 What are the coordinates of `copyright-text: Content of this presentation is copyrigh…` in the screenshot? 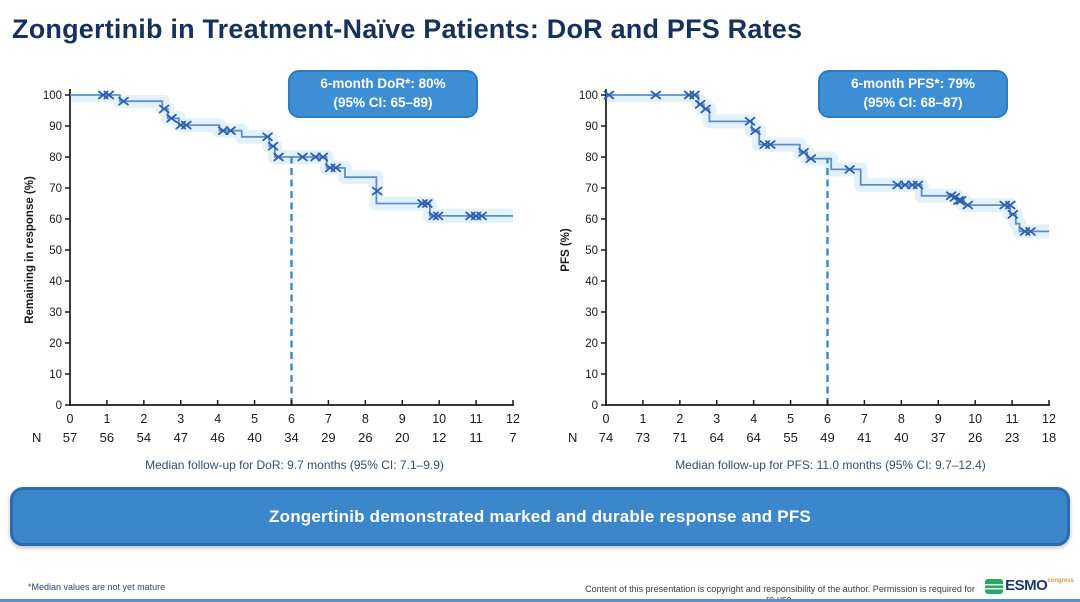 It's located at (780, 593).